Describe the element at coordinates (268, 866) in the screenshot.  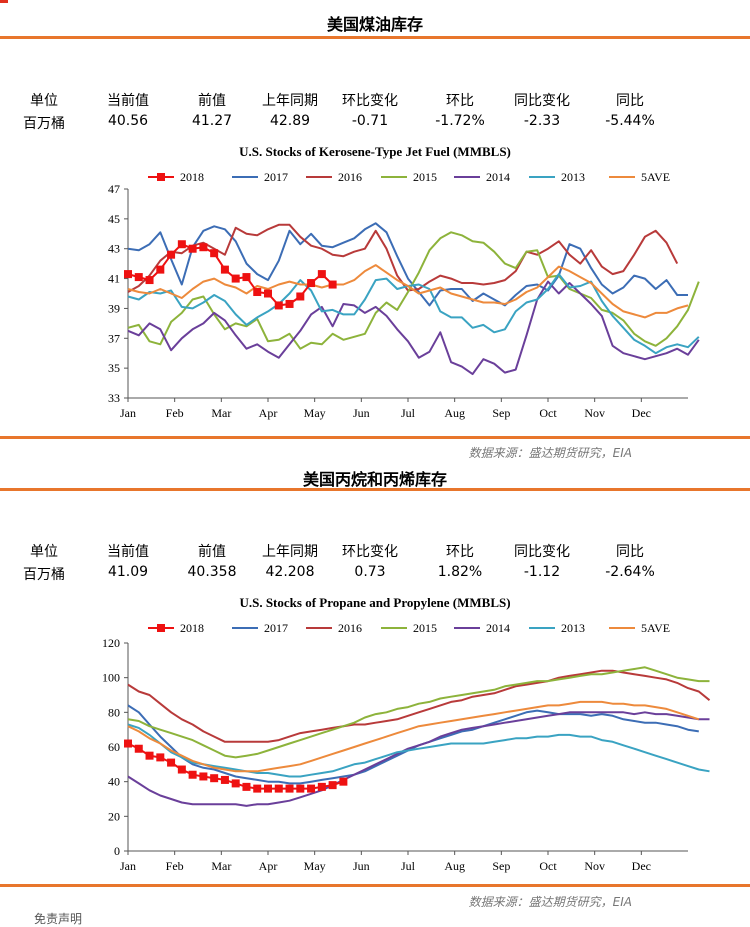
I see `x-tick-label: Apr` at that location.